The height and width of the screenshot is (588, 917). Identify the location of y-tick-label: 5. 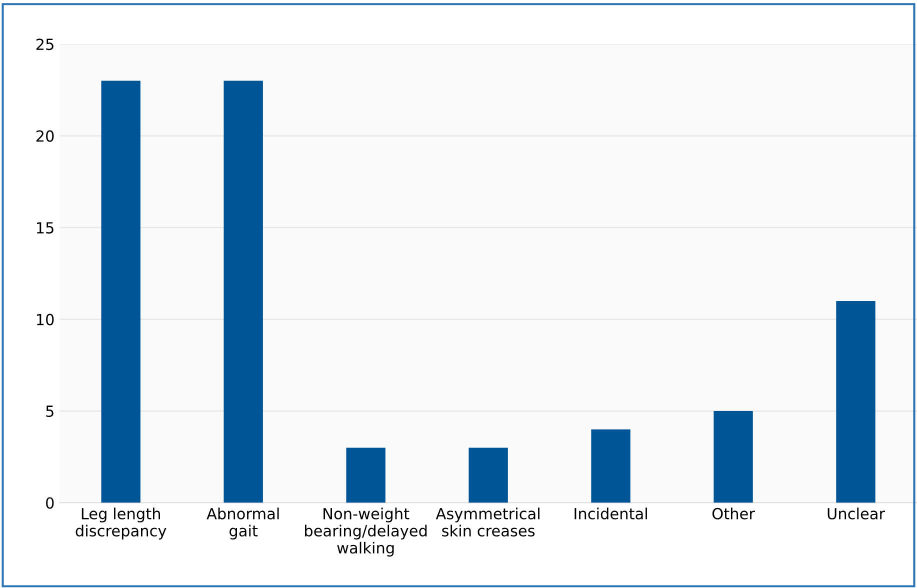
(50, 412).